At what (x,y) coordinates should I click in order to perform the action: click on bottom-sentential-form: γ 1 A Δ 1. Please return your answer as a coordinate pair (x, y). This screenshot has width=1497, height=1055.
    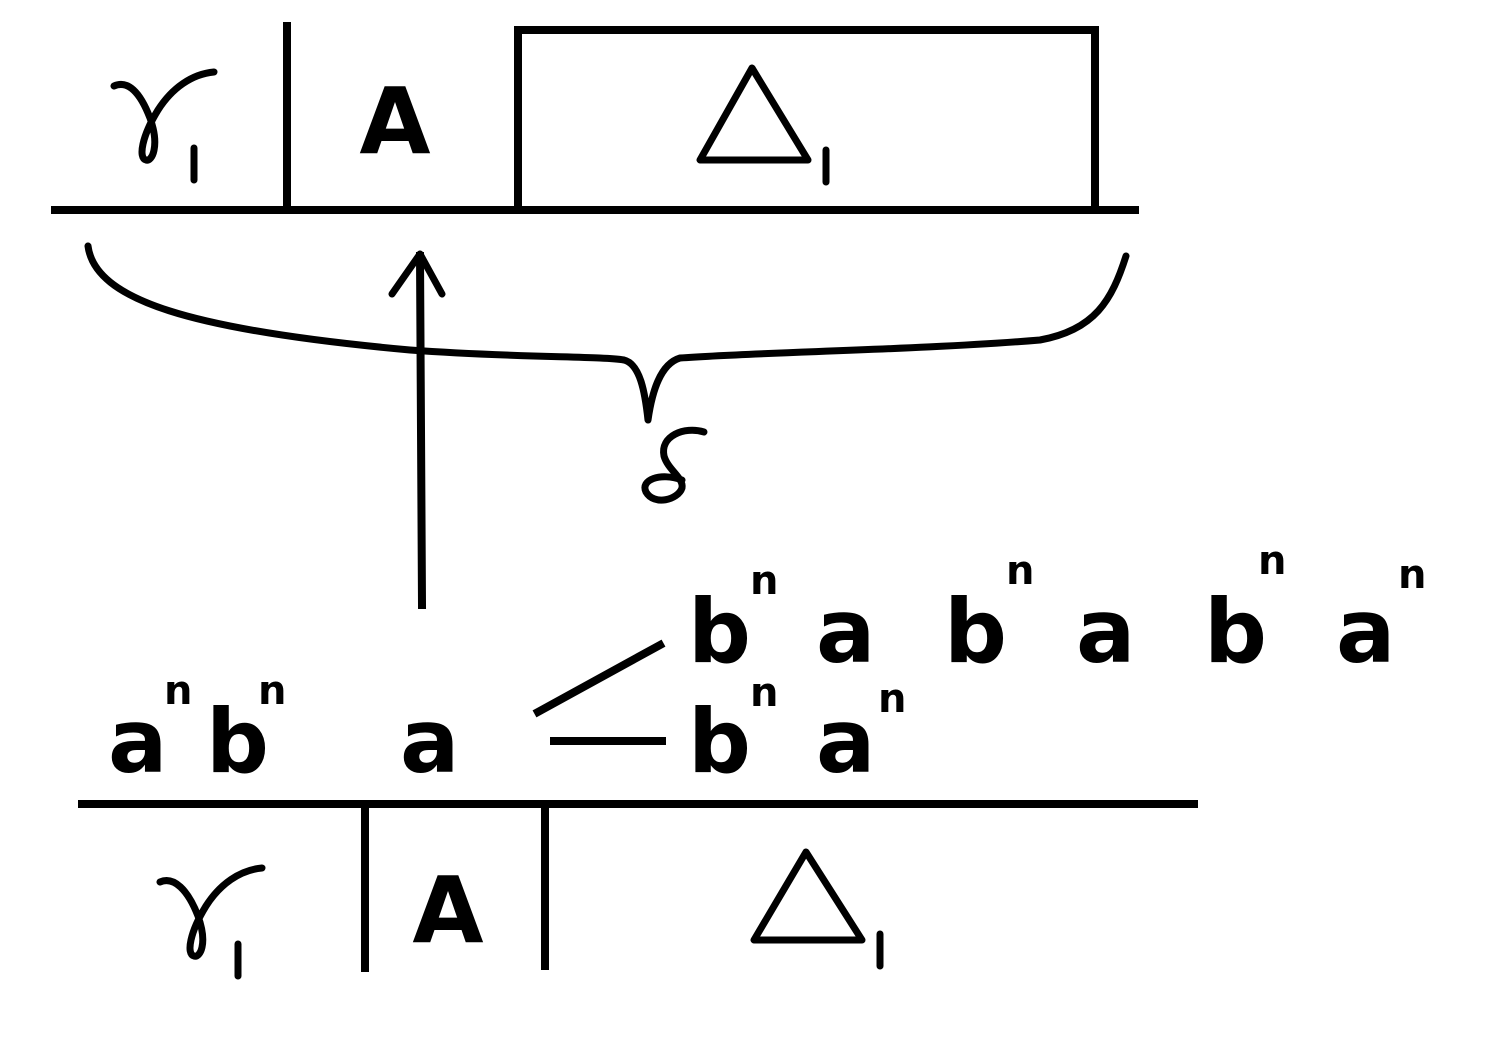
    Looking at the image, I should click on (638, 890).